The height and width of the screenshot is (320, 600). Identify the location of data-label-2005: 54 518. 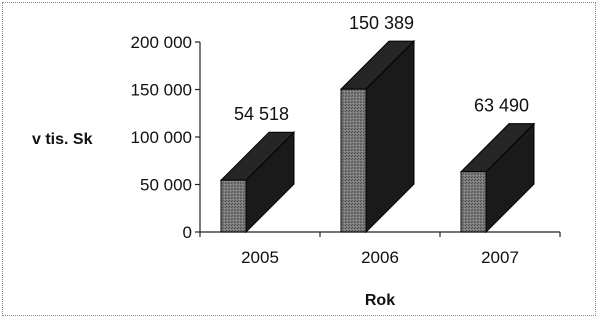
(261, 114).